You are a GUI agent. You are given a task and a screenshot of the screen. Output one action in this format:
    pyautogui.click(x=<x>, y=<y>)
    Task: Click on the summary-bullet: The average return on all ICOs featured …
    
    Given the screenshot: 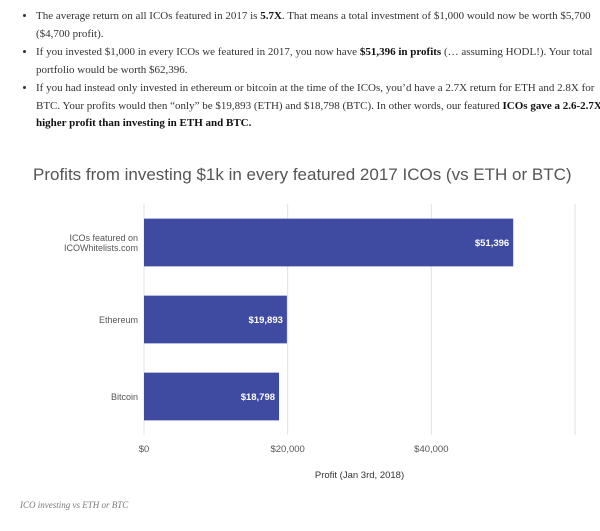 What is the action you would take?
    pyautogui.click(x=318, y=25)
    